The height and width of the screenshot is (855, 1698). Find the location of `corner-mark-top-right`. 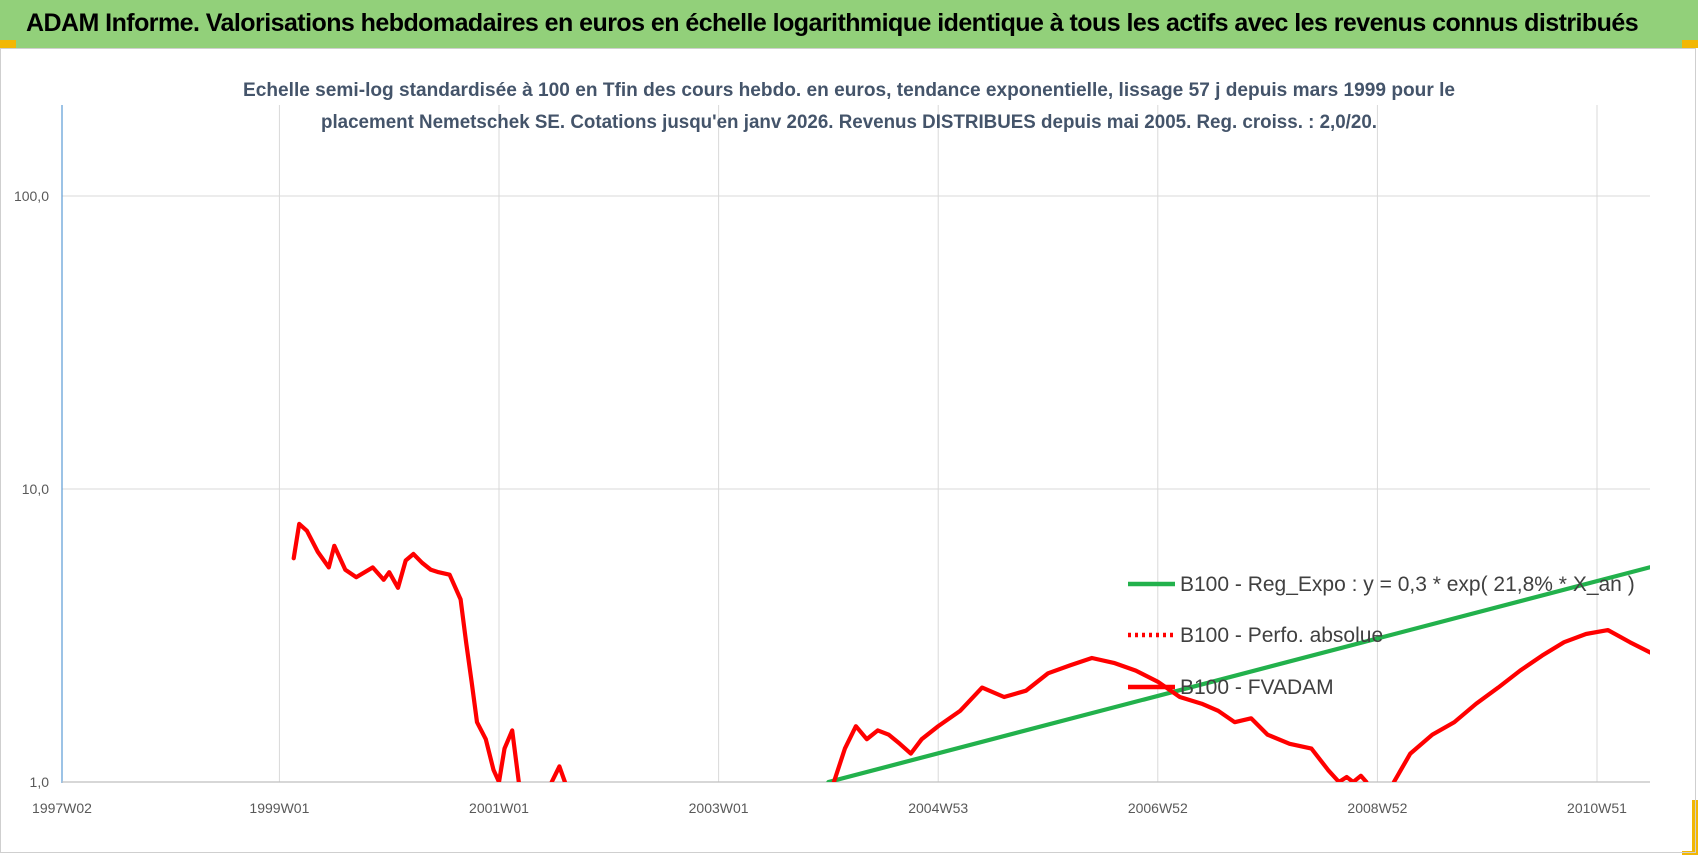

corner-mark-top-right is located at coordinates (1690, 44).